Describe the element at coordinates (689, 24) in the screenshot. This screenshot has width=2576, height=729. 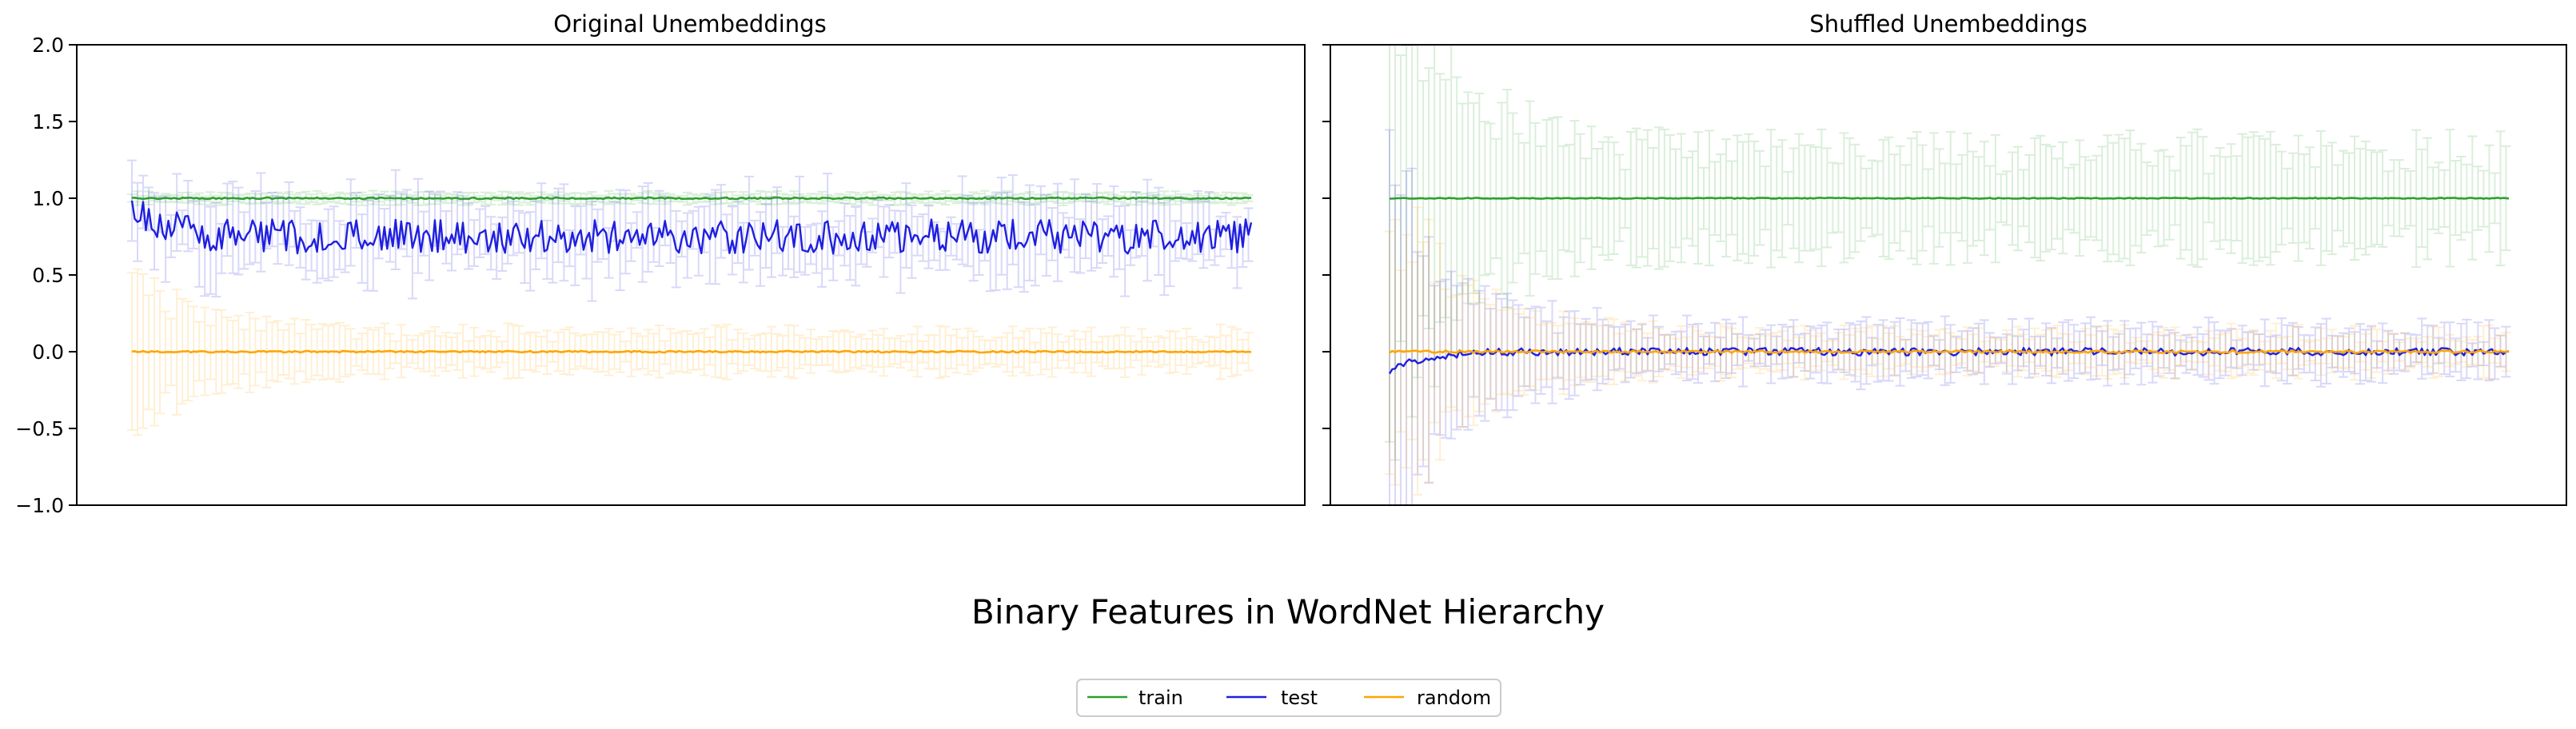
I see `panel-title-original: Original Unembeddings` at that location.